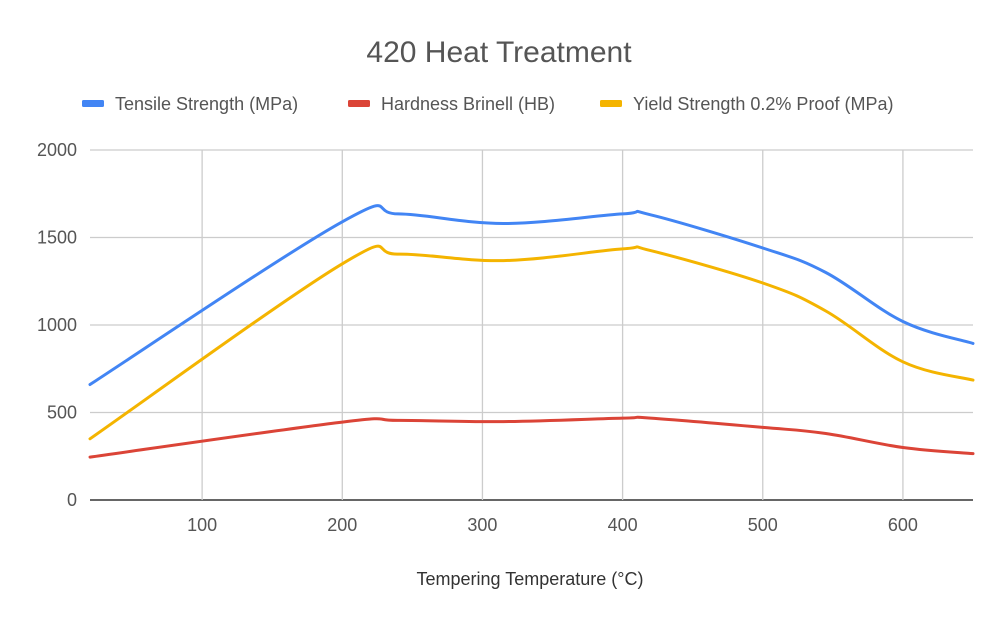  I want to click on y-tick-label: 1500, so click(57, 238).